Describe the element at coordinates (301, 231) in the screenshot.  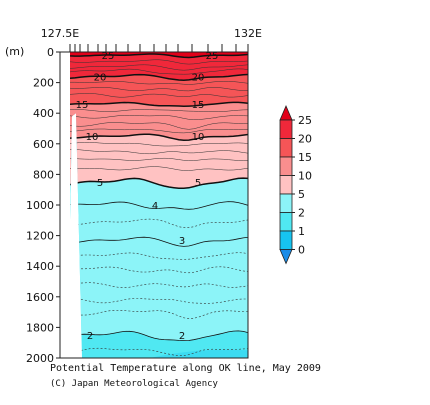
I see `colorbar-label: 1` at that location.